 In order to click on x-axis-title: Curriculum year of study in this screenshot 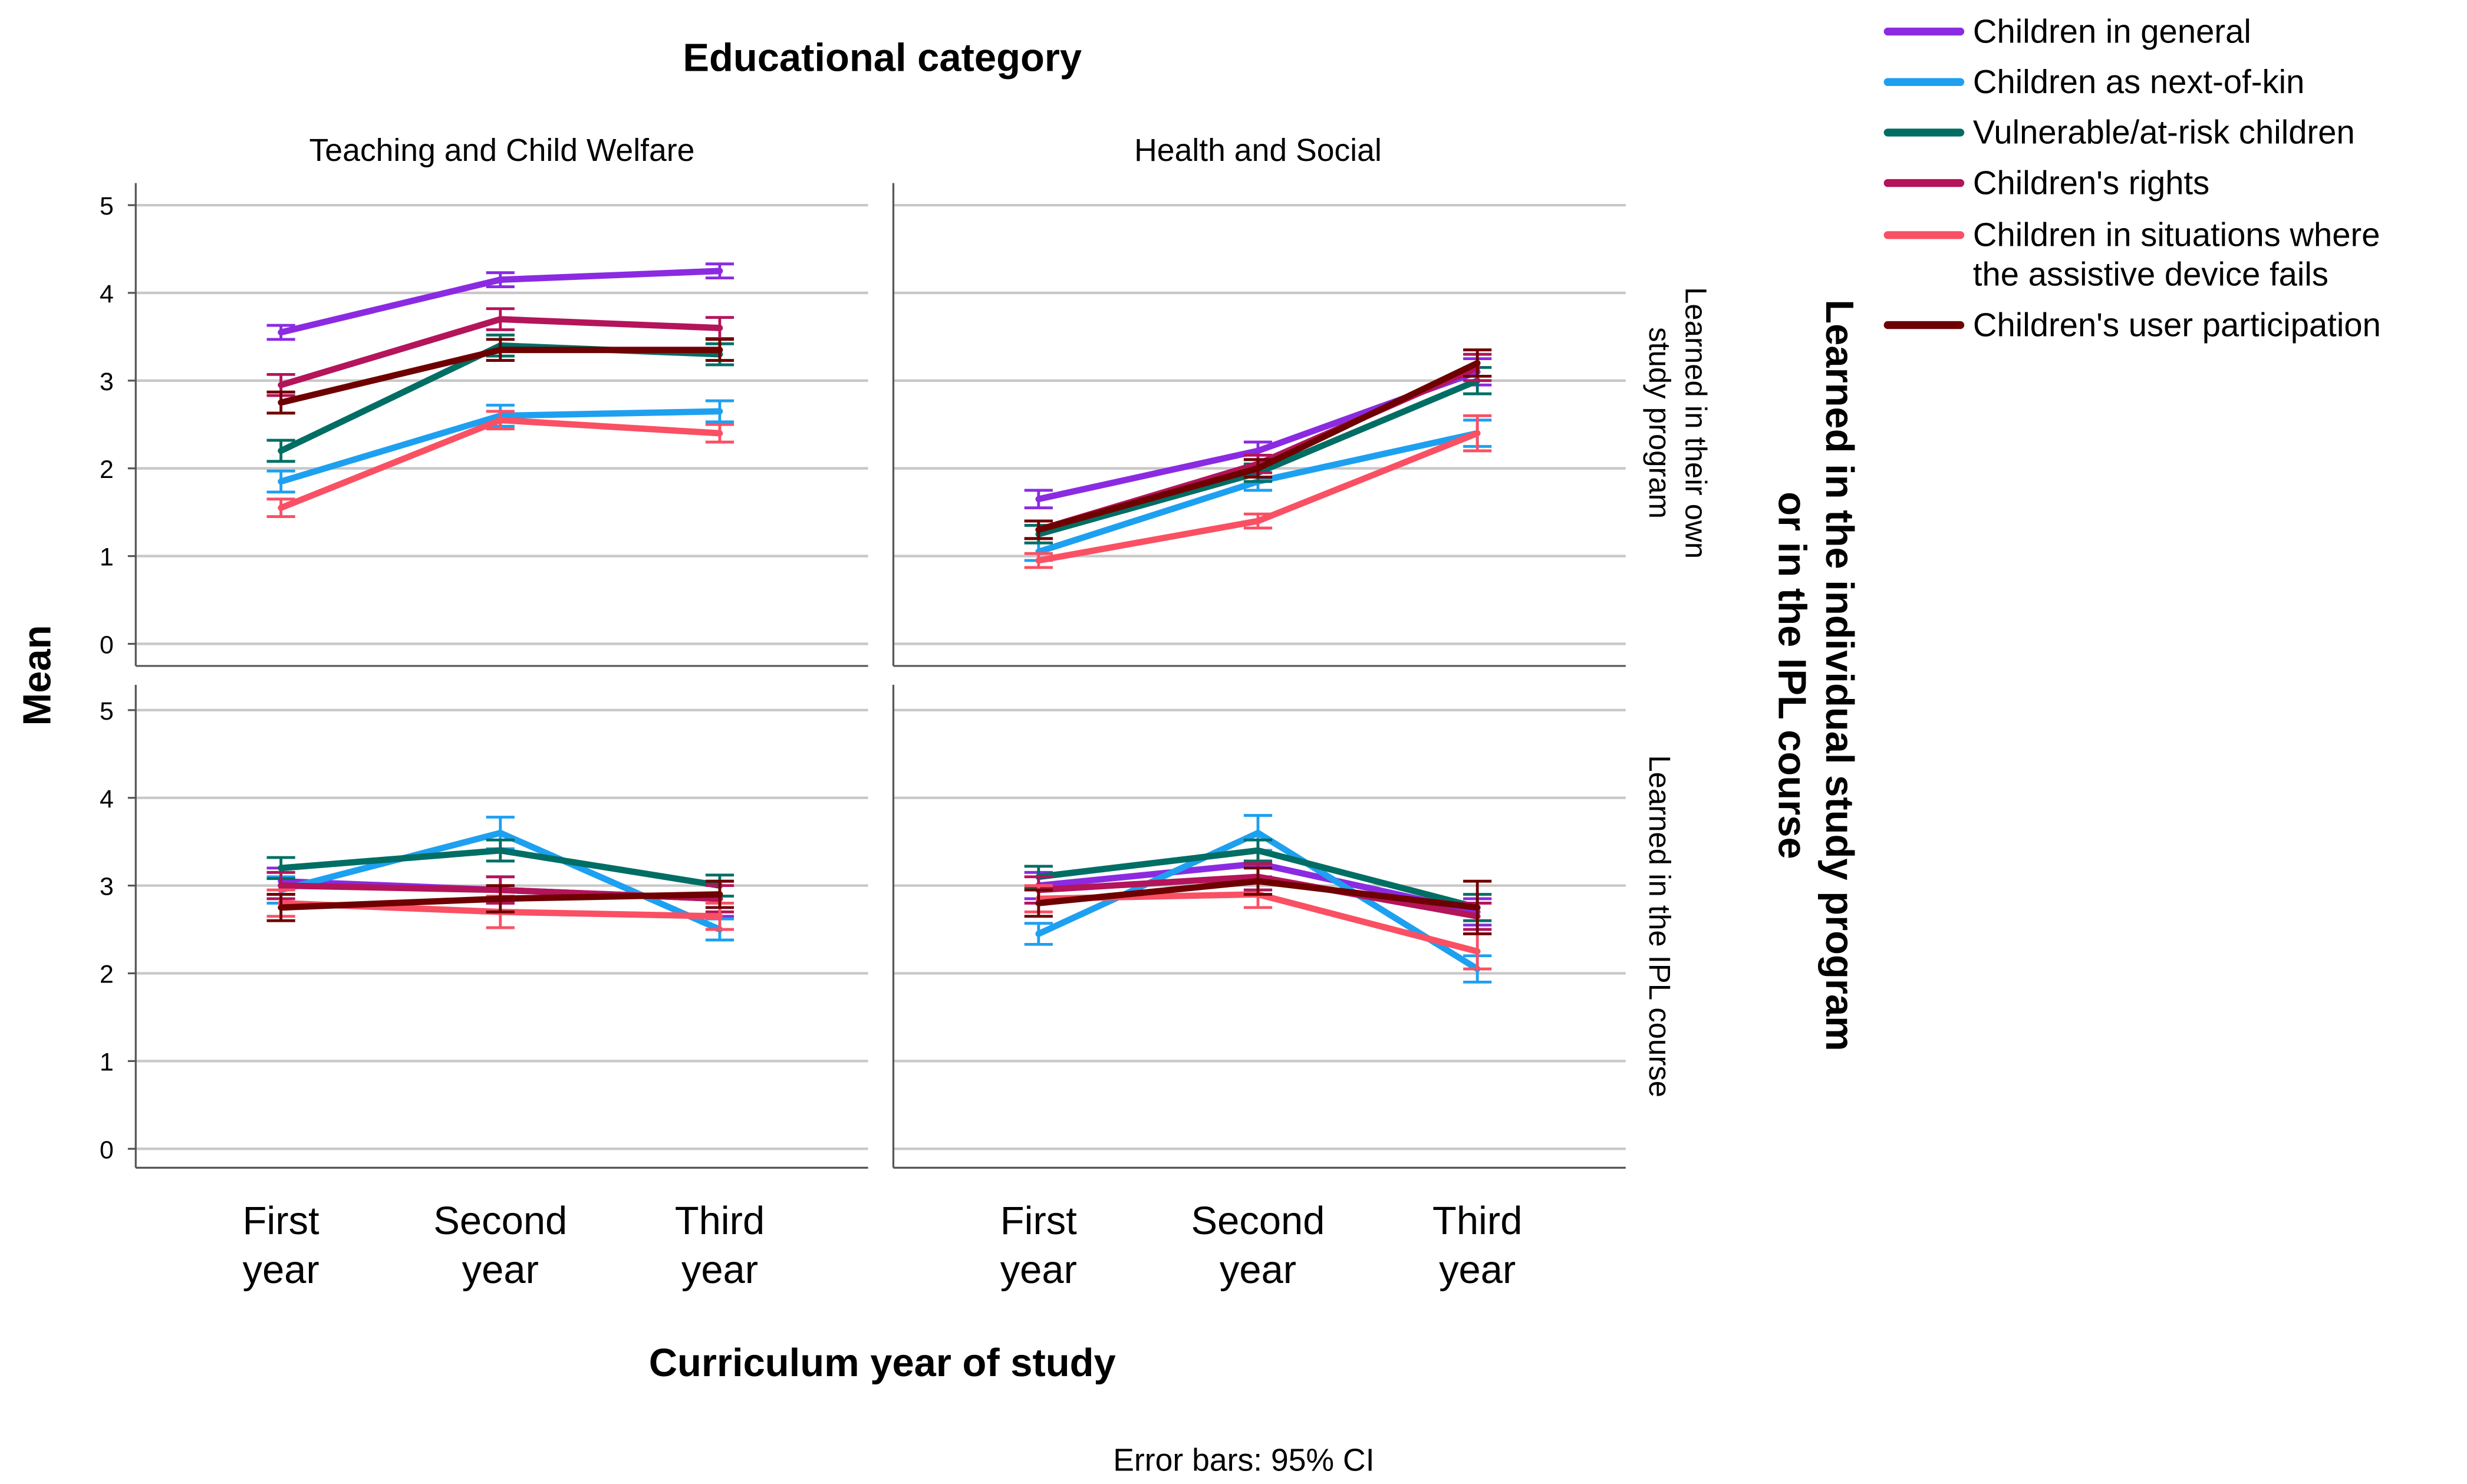, I will do `click(882, 1363)`.